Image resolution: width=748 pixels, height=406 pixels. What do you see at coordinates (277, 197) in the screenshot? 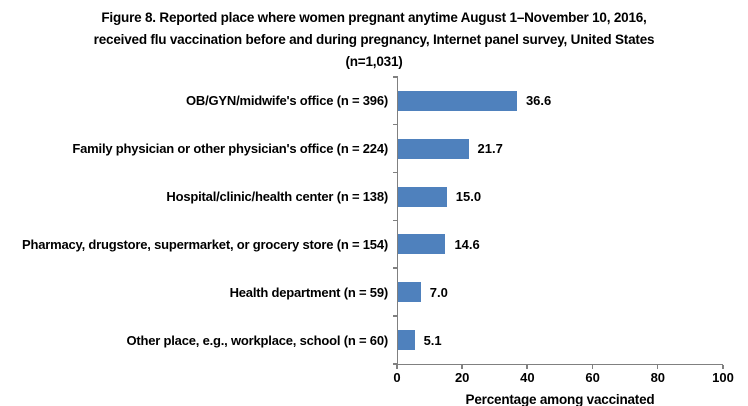
I see `category-label: Hospital/clinic/health center (n = 138)` at bounding box center [277, 197].